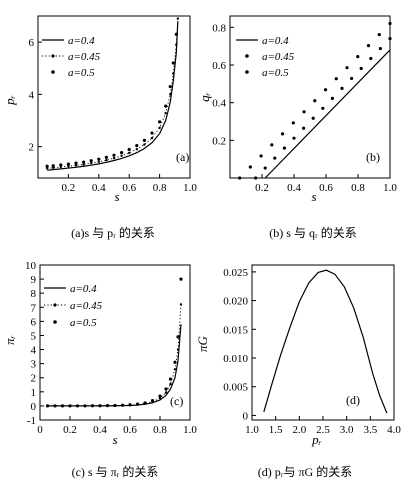  I want to click on x-tick-label: 2.0, so click(299, 430).